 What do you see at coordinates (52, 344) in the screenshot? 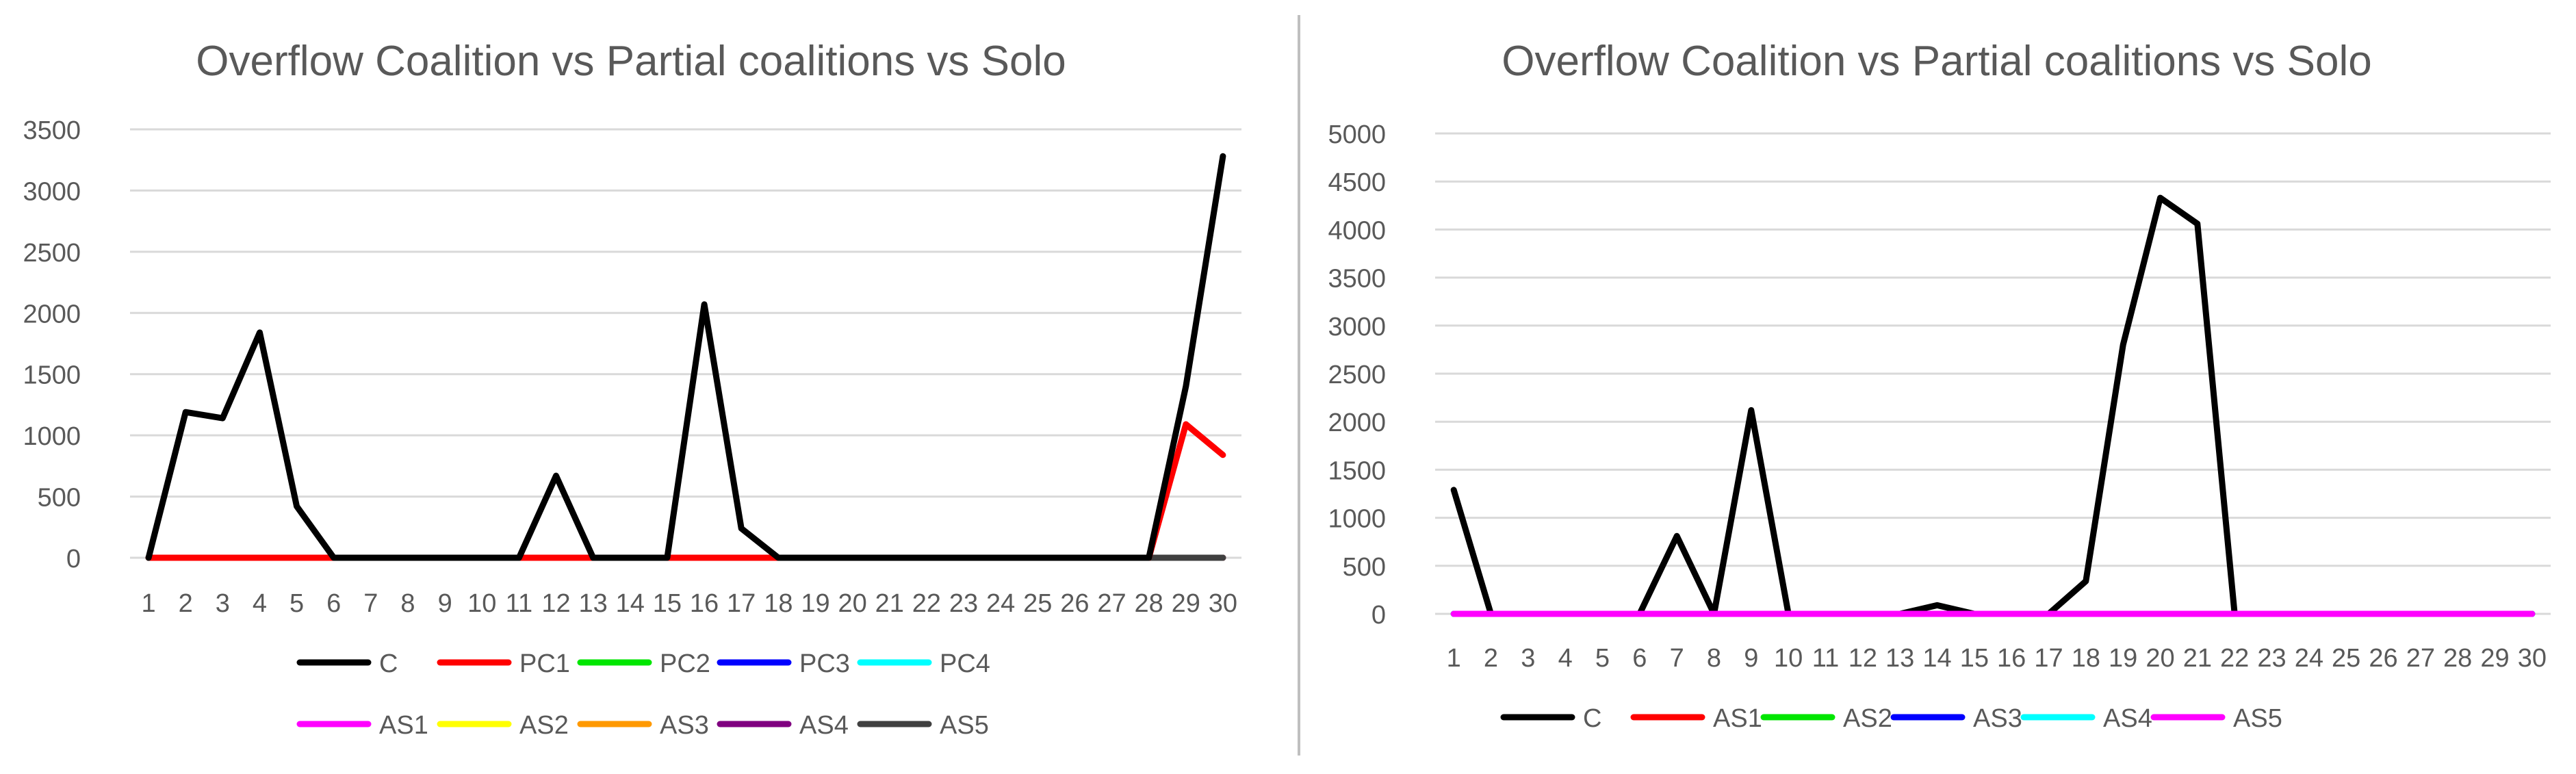
I see `y-axis-ticks: 0 500 1000 1500 2000 2500 3000 3500` at bounding box center [52, 344].